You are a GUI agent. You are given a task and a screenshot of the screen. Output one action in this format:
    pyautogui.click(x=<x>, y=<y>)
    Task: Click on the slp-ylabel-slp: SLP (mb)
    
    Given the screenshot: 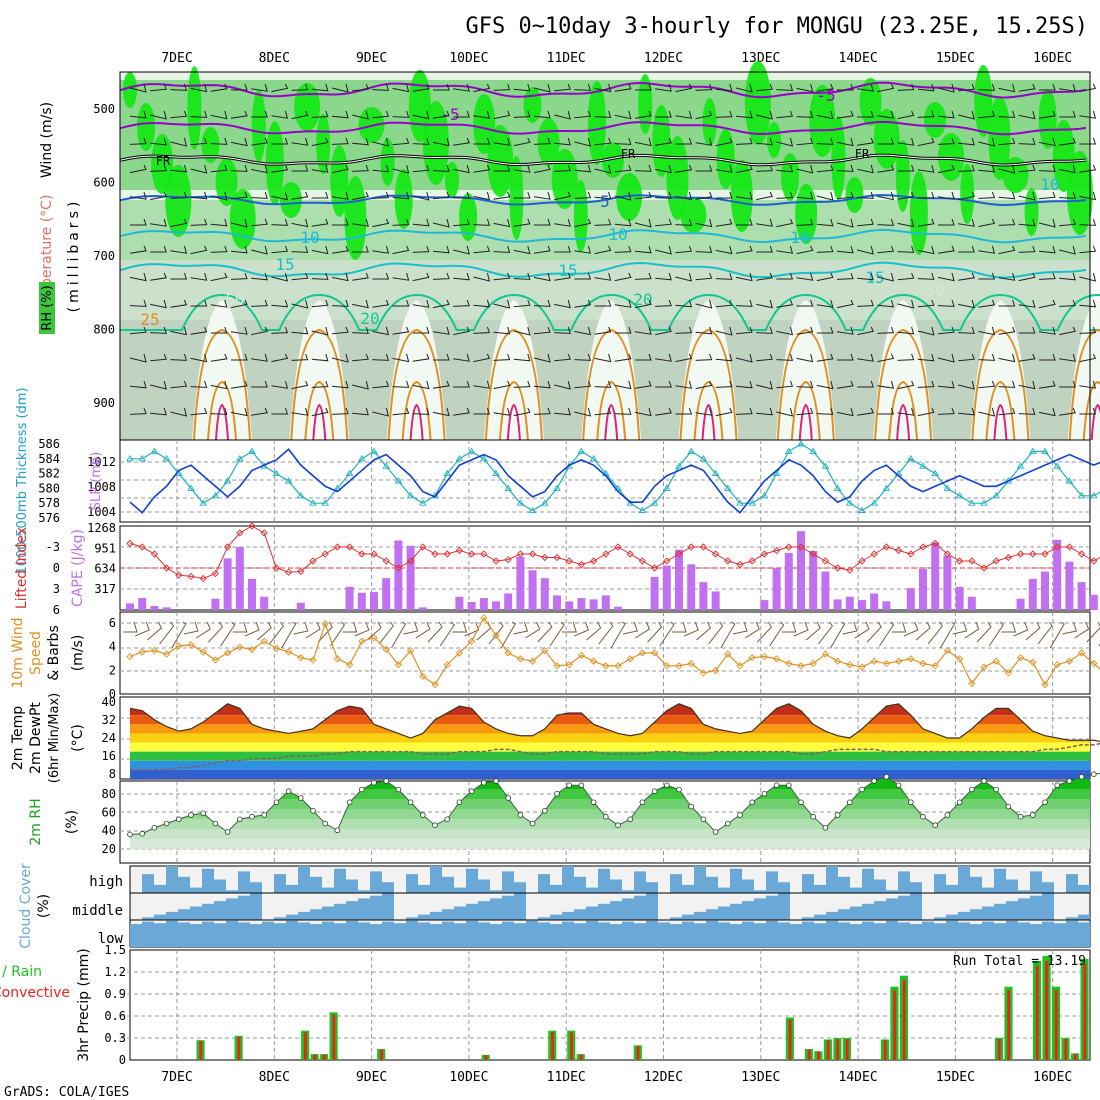 What is the action you would take?
    pyautogui.click(x=96, y=481)
    